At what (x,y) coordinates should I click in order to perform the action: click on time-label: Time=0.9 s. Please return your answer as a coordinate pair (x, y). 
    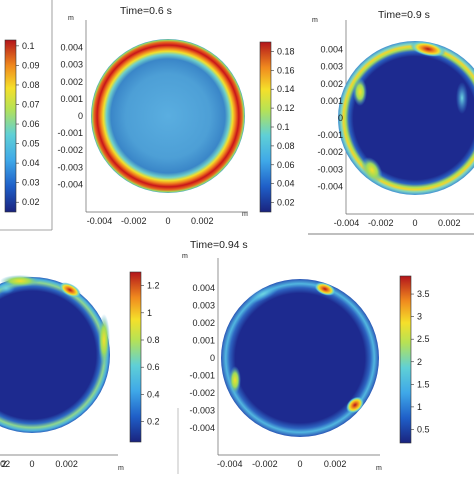
    Looking at the image, I should click on (404, 15).